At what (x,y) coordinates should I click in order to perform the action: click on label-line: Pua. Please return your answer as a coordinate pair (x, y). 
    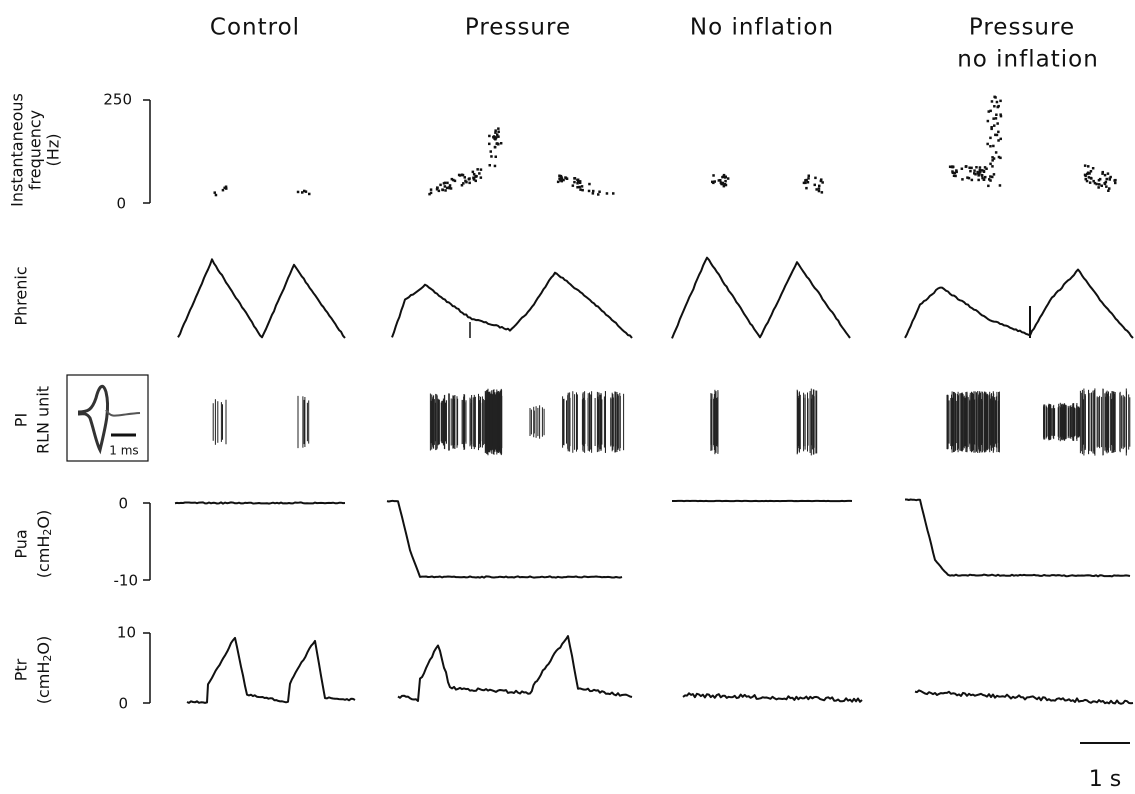
    Looking at the image, I should click on (21, 543).